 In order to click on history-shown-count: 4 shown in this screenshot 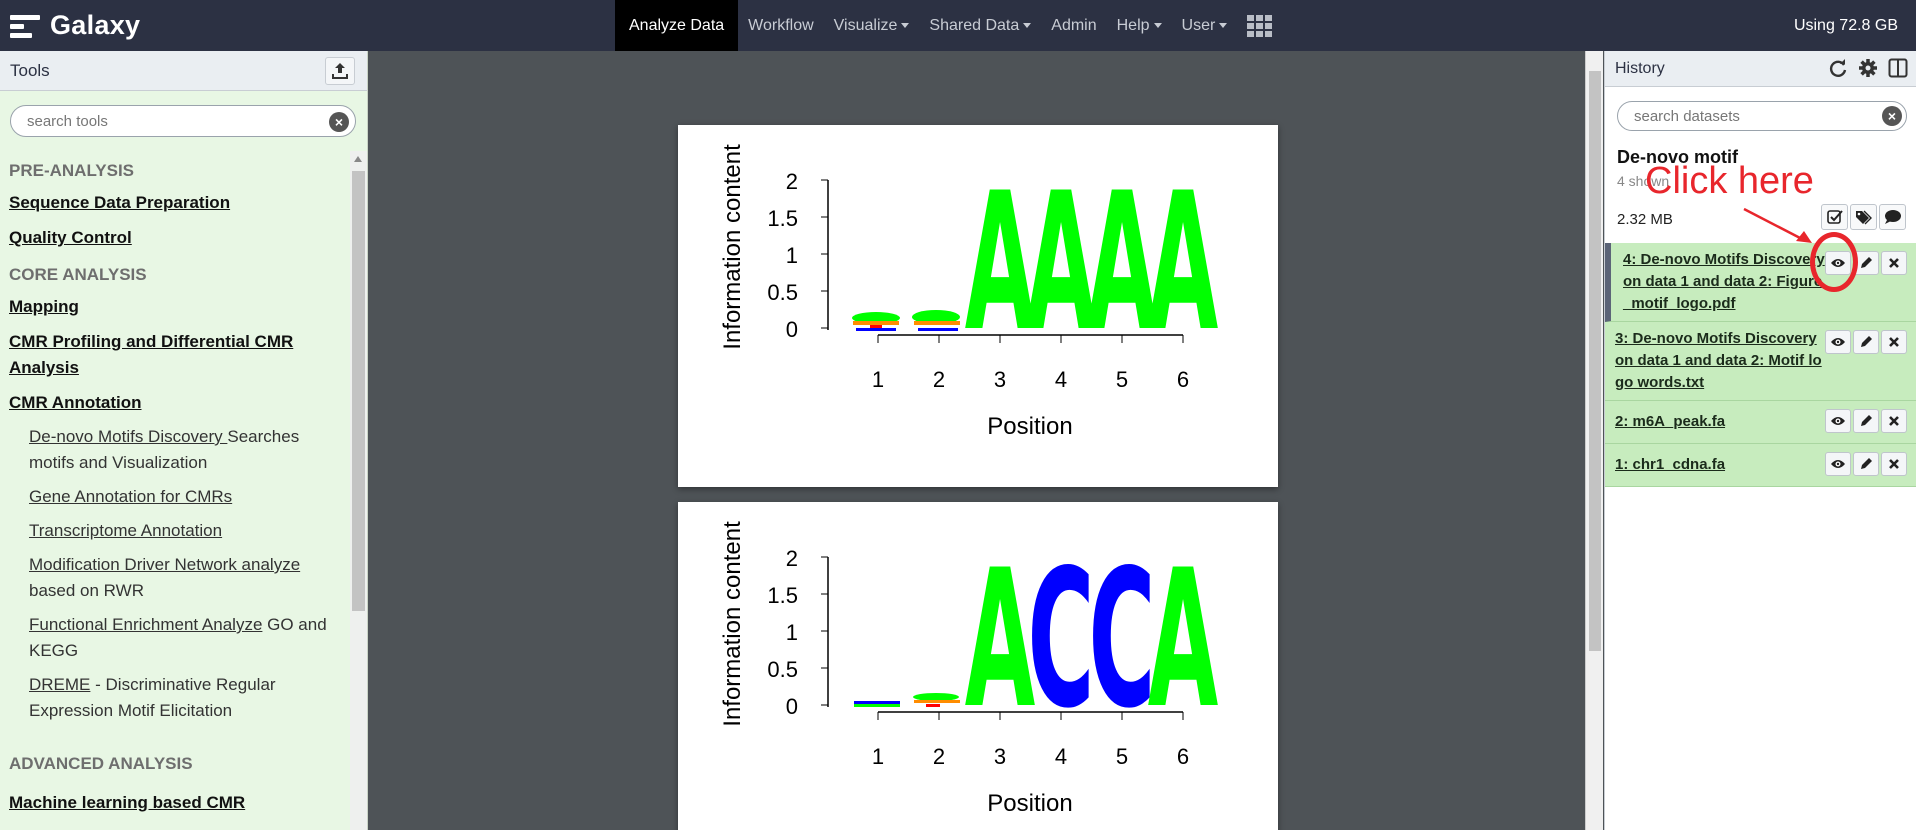, I will do `click(1643, 181)`.